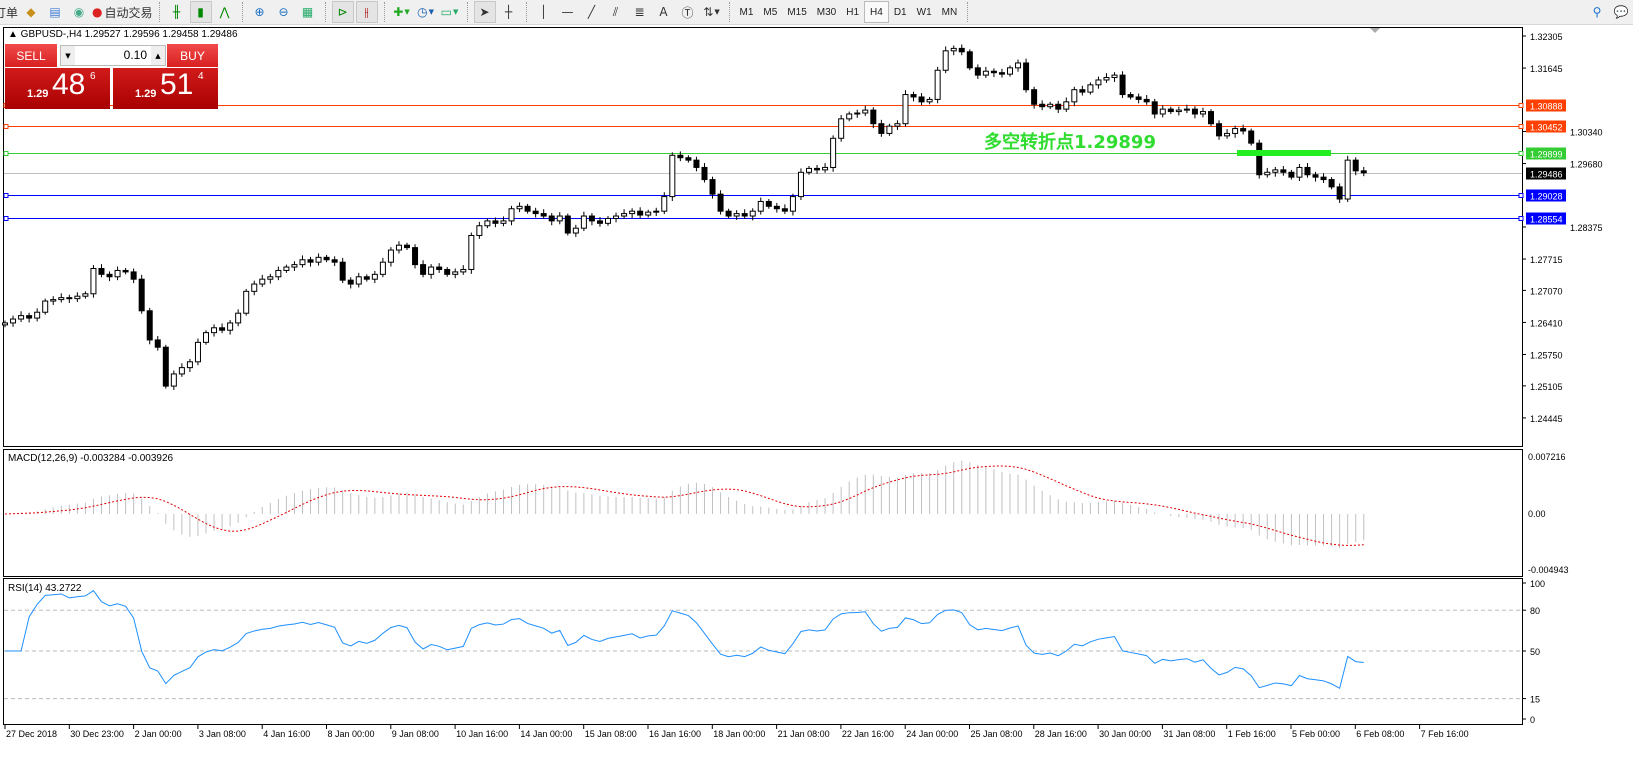  What do you see at coordinates (135, 55) in the screenshot?
I see `lot-size-input: 0.10` at bounding box center [135, 55].